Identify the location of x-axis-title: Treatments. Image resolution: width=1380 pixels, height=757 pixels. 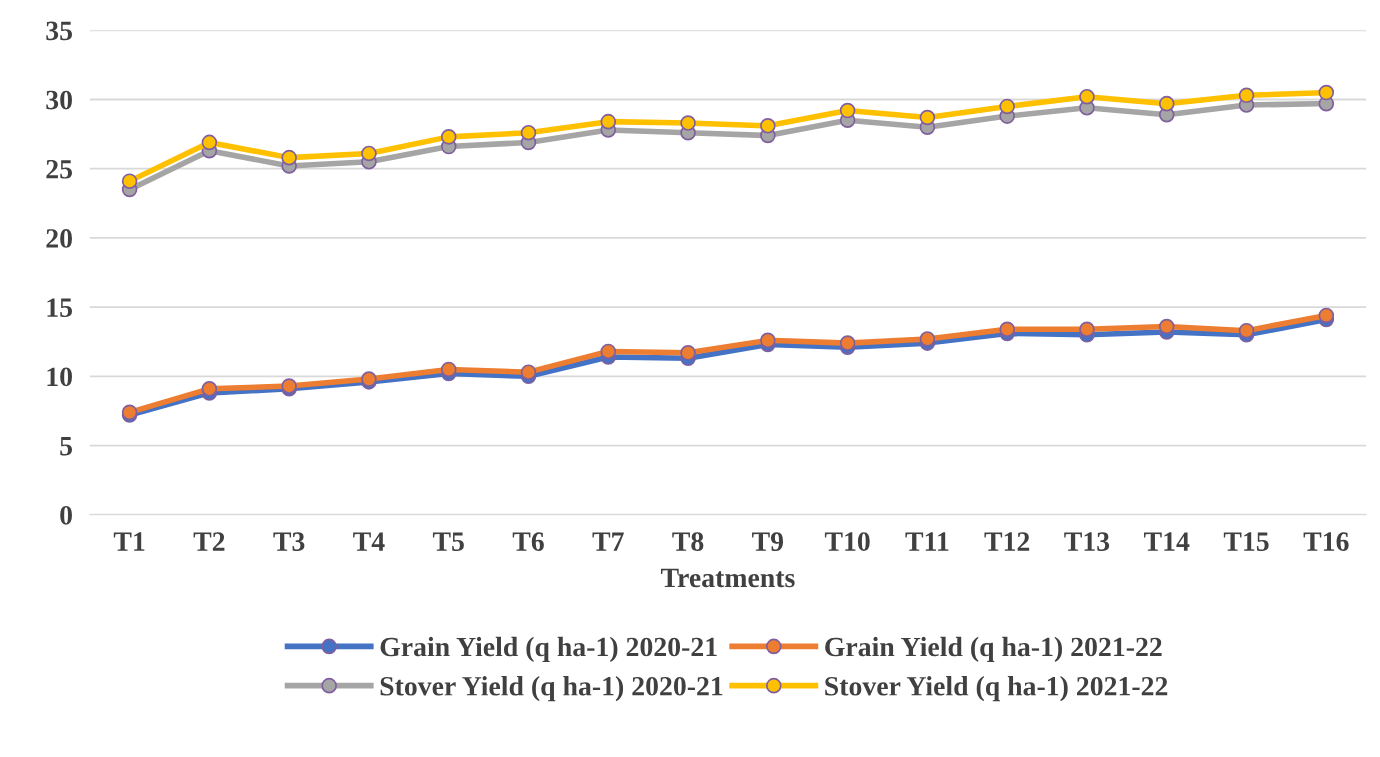
(728, 578).